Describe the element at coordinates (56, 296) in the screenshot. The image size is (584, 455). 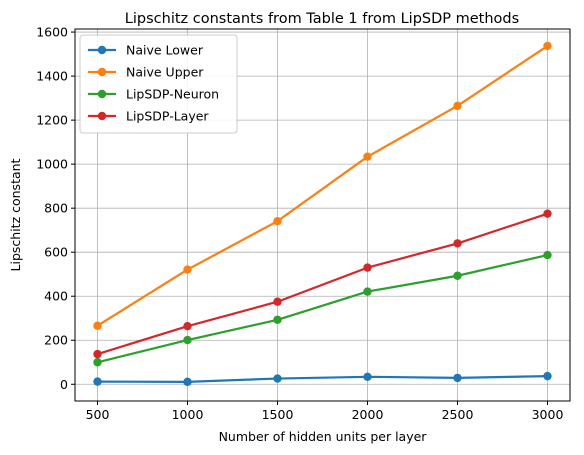
I see `y-tick-label: 400` at that location.